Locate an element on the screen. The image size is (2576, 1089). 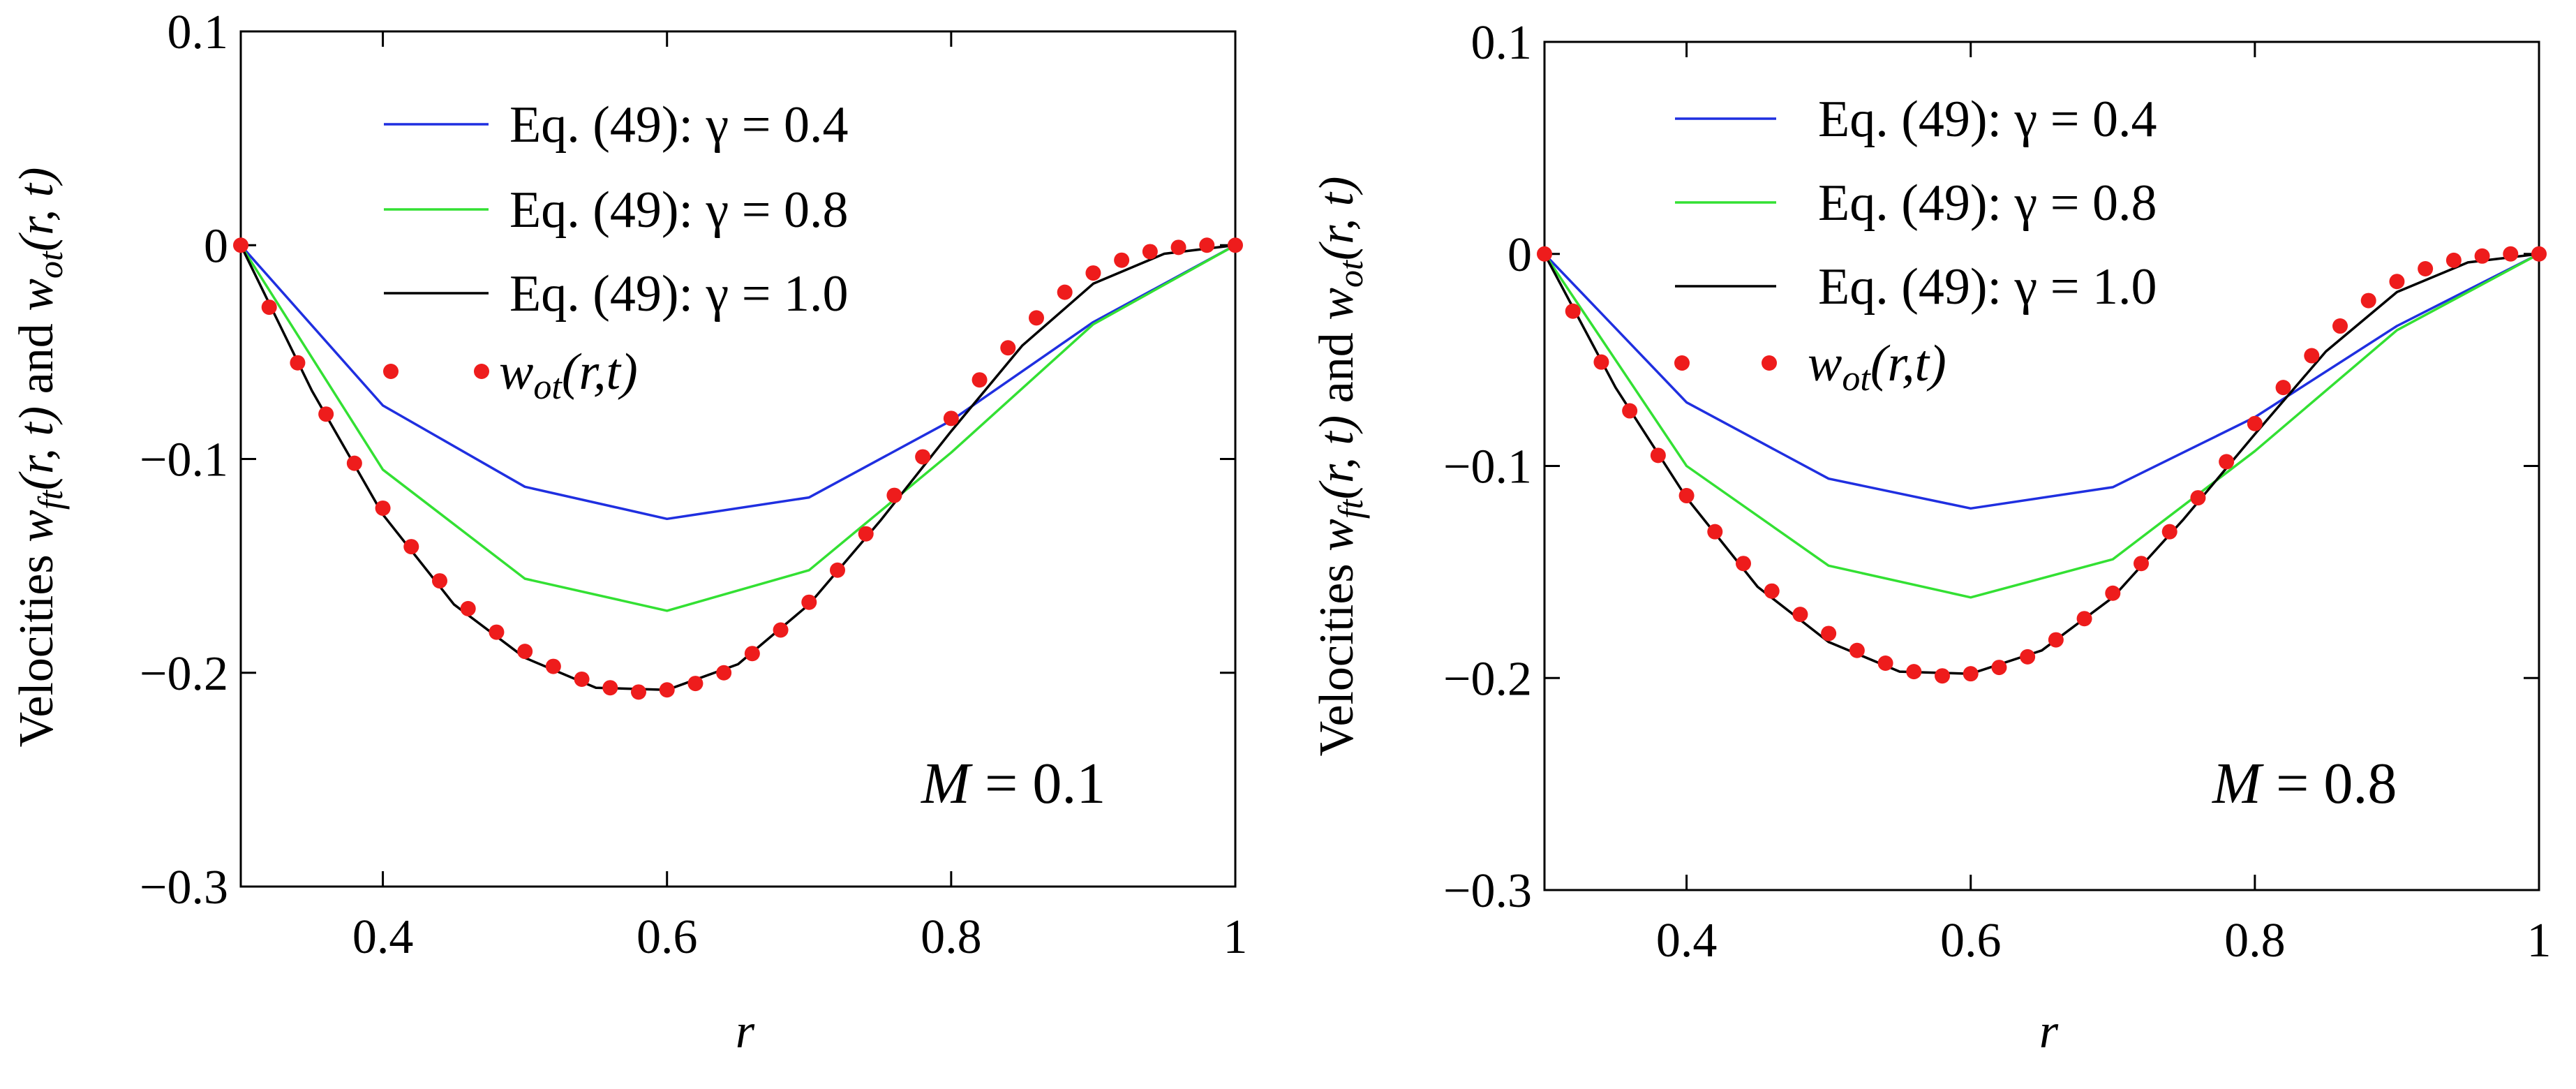
x-axis-label: r is located at coordinates (2049, 1031).